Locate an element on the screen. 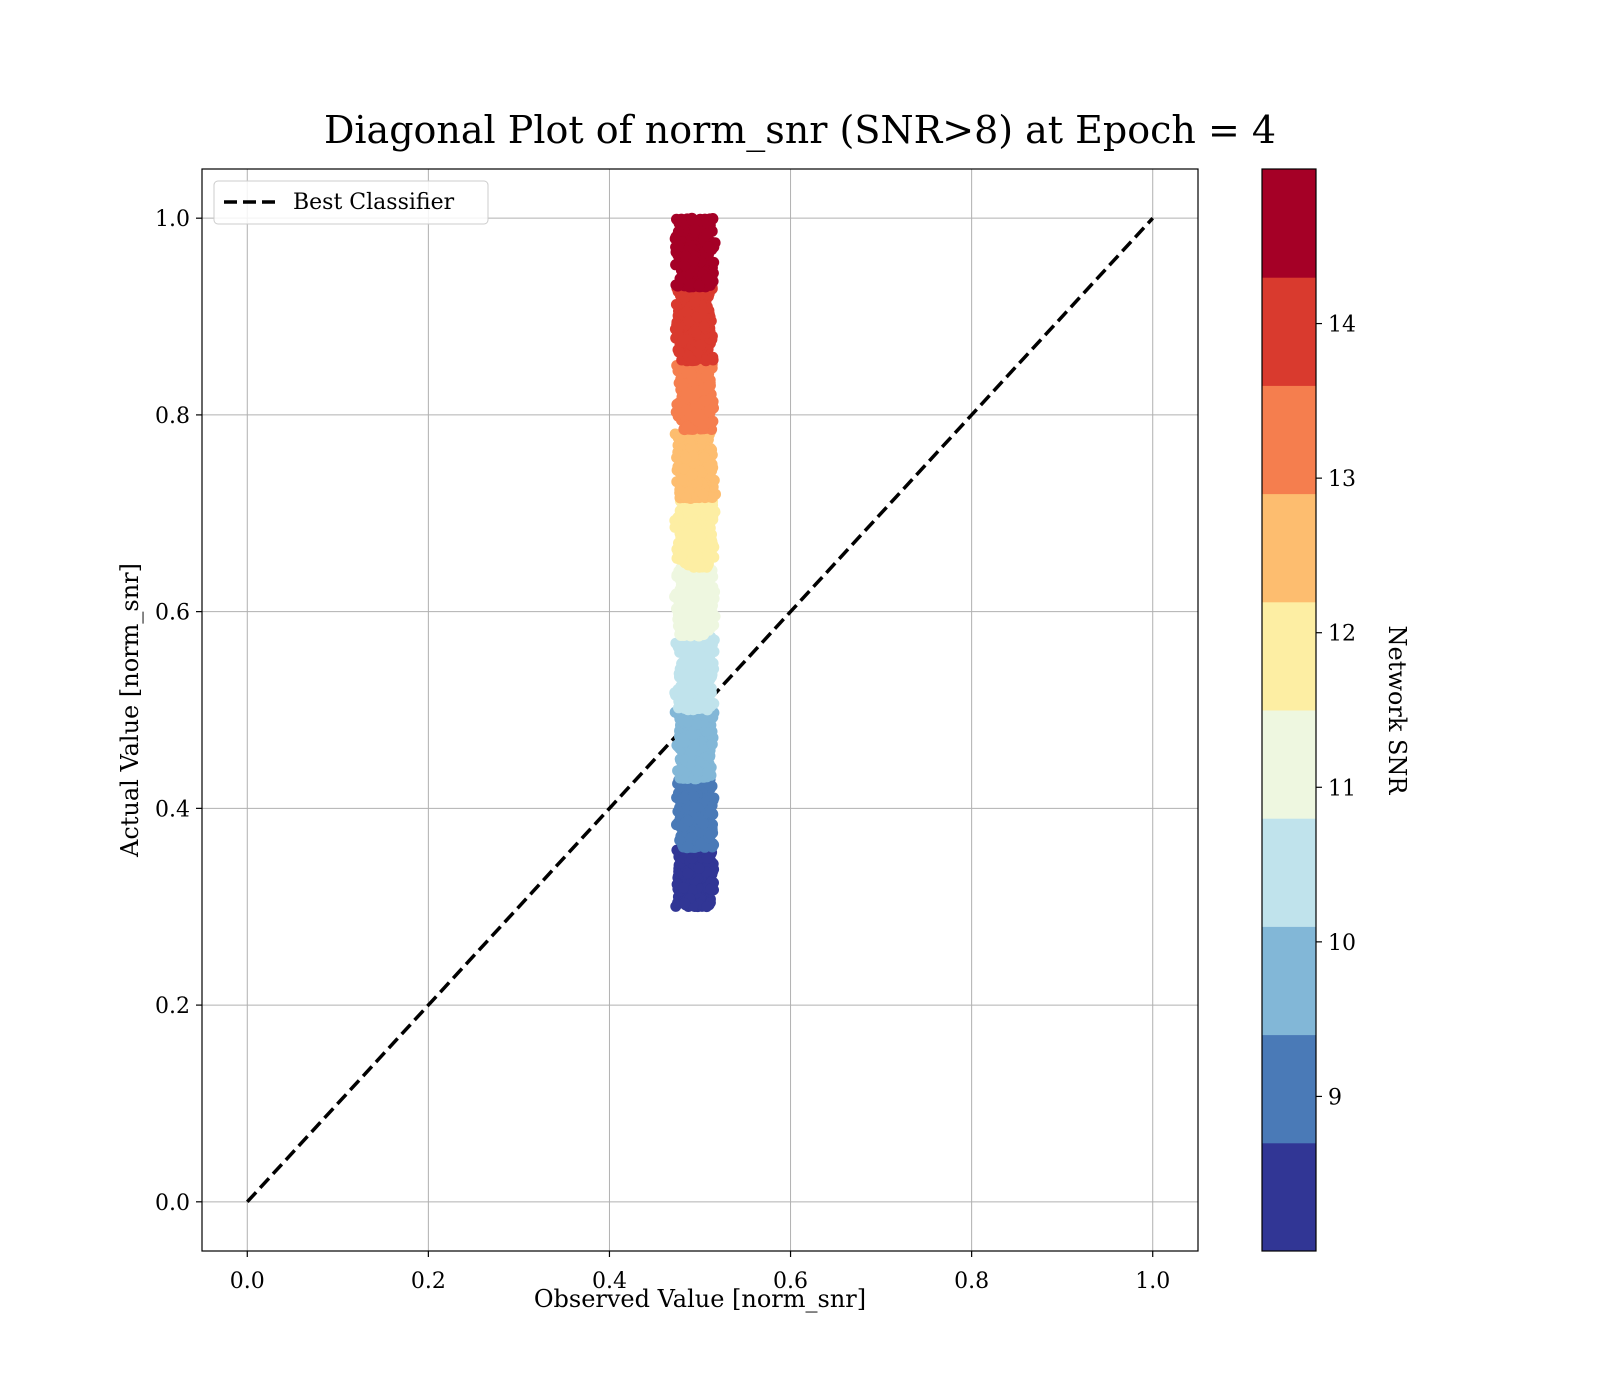 The height and width of the screenshot is (1400, 1600). colorbar-tick-label: 13 is located at coordinates (1342, 479).